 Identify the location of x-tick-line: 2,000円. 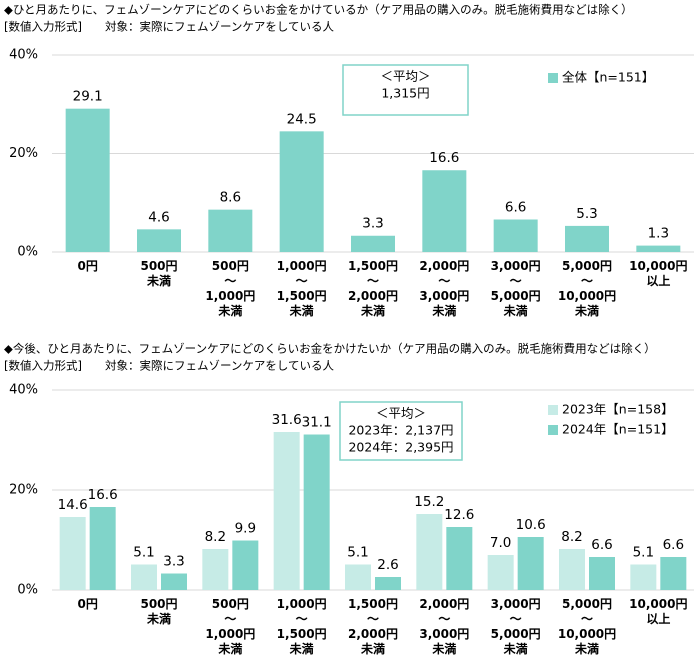
(373, 634).